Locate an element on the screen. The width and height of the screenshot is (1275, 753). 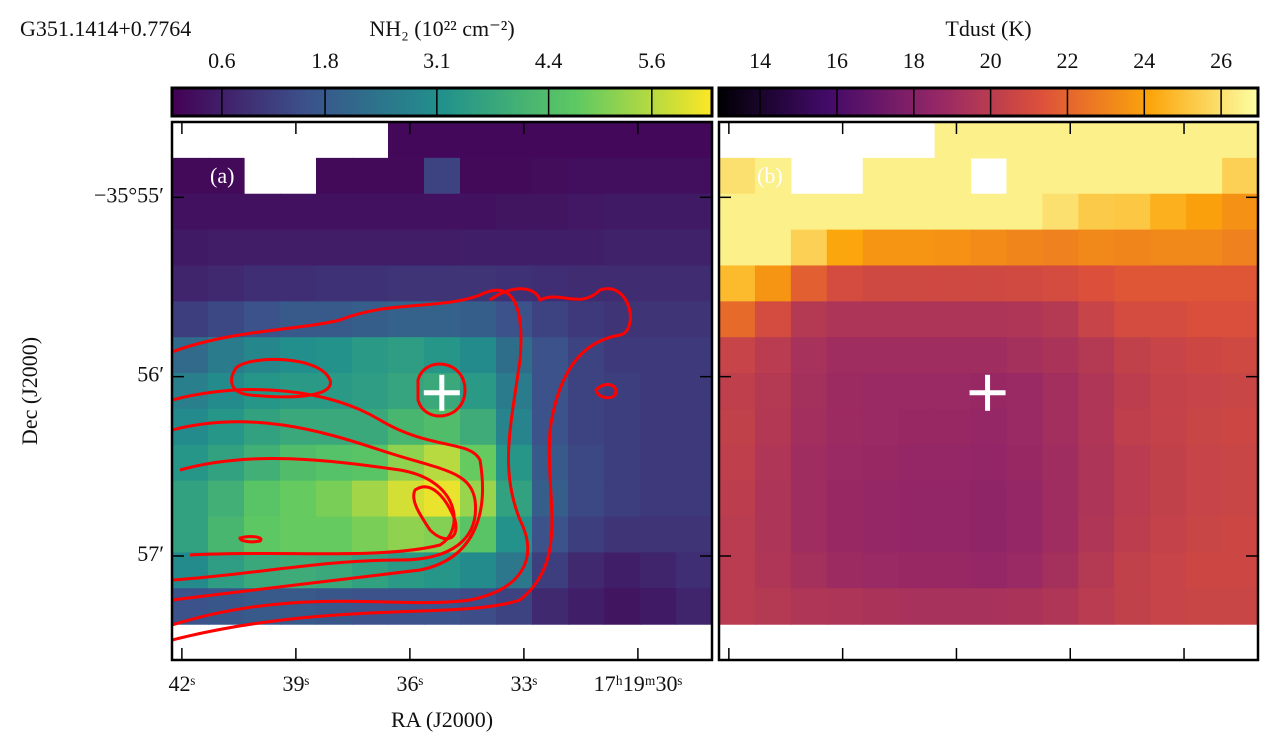
colorbar is located at coordinates (442, 102).